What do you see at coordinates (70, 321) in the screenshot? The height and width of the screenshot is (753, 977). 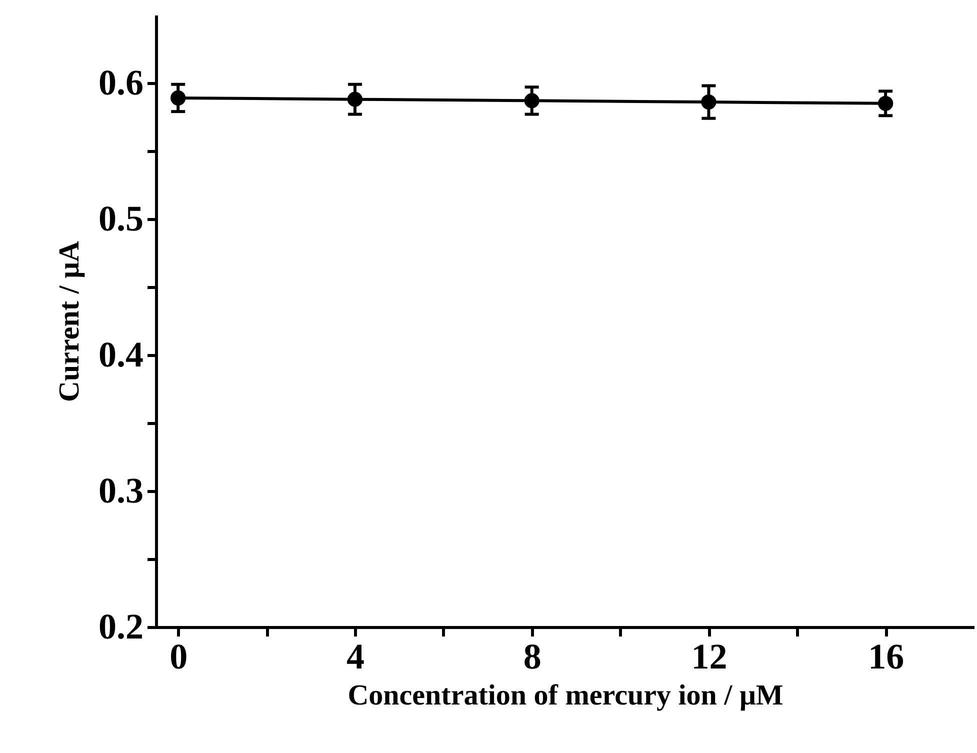 I see `y-axis-title: Current / μA` at bounding box center [70, 321].